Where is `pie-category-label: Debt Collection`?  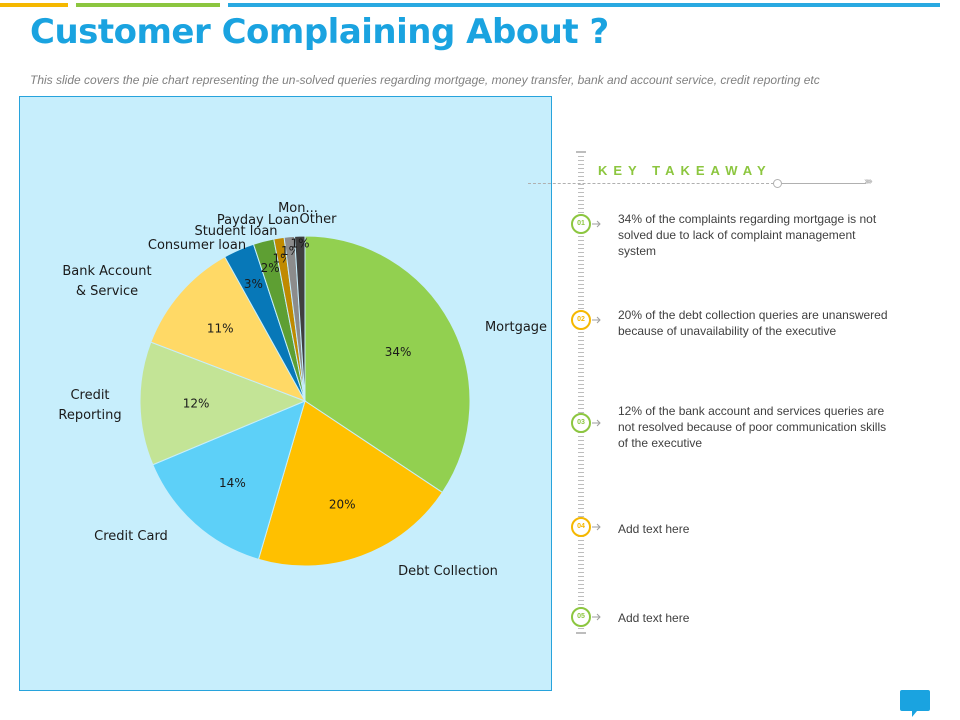 pie-category-label: Debt Collection is located at coordinates (448, 571).